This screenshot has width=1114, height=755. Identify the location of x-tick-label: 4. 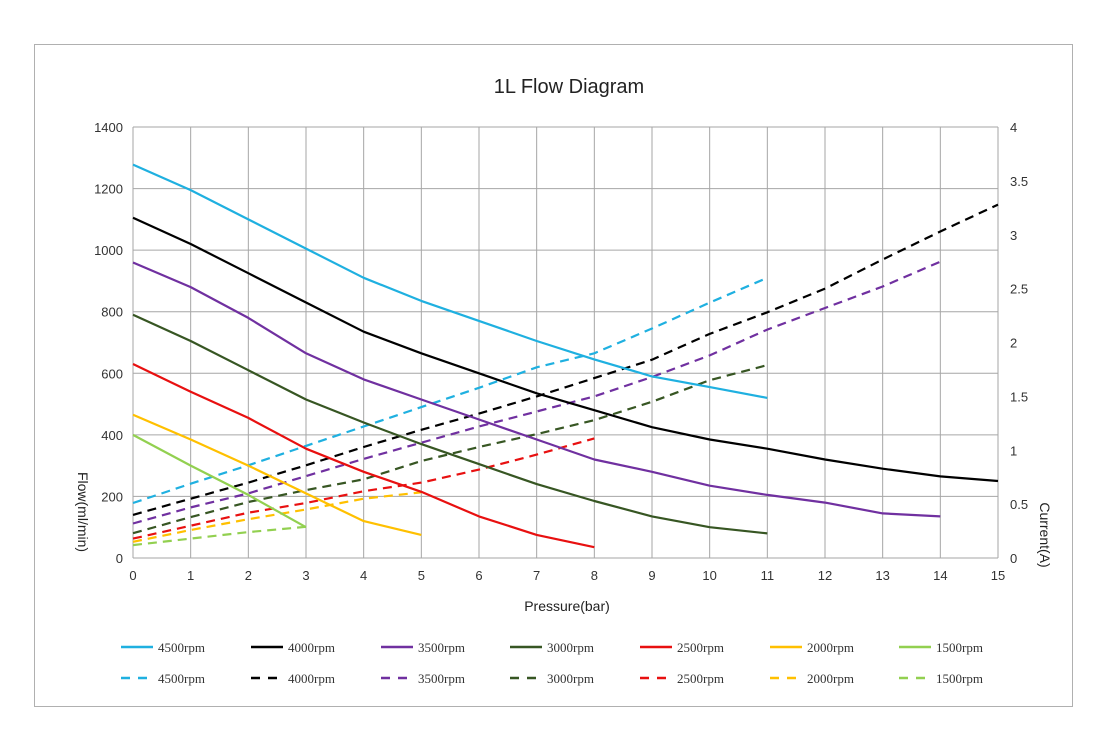
(363, 575).